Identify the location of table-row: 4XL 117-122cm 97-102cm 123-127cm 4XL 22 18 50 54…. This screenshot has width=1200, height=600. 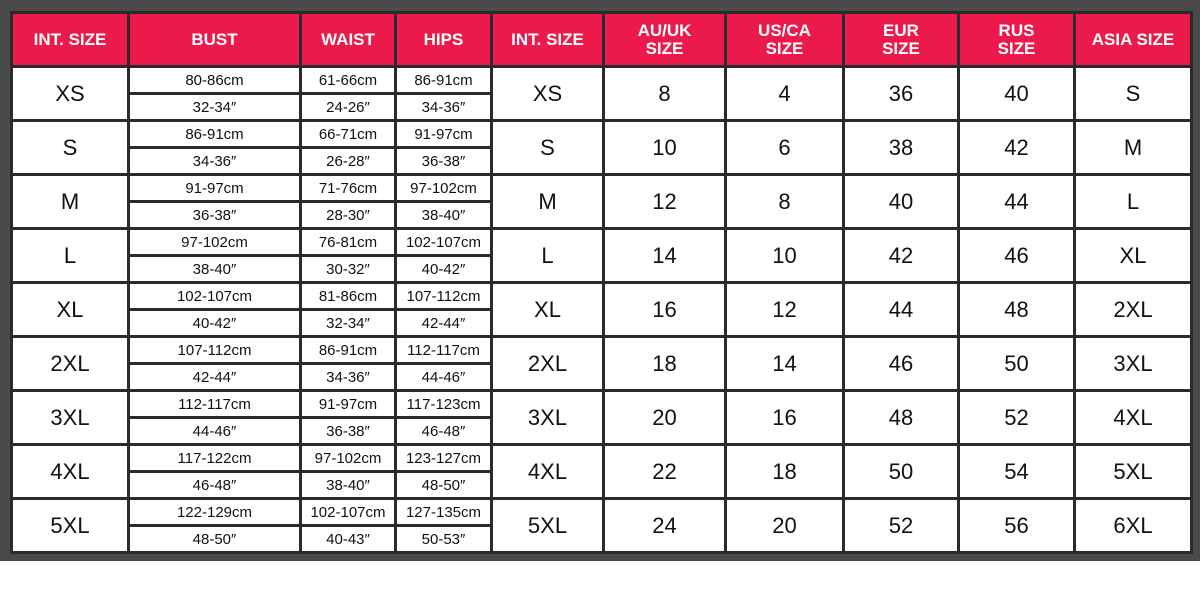
(601, 471).